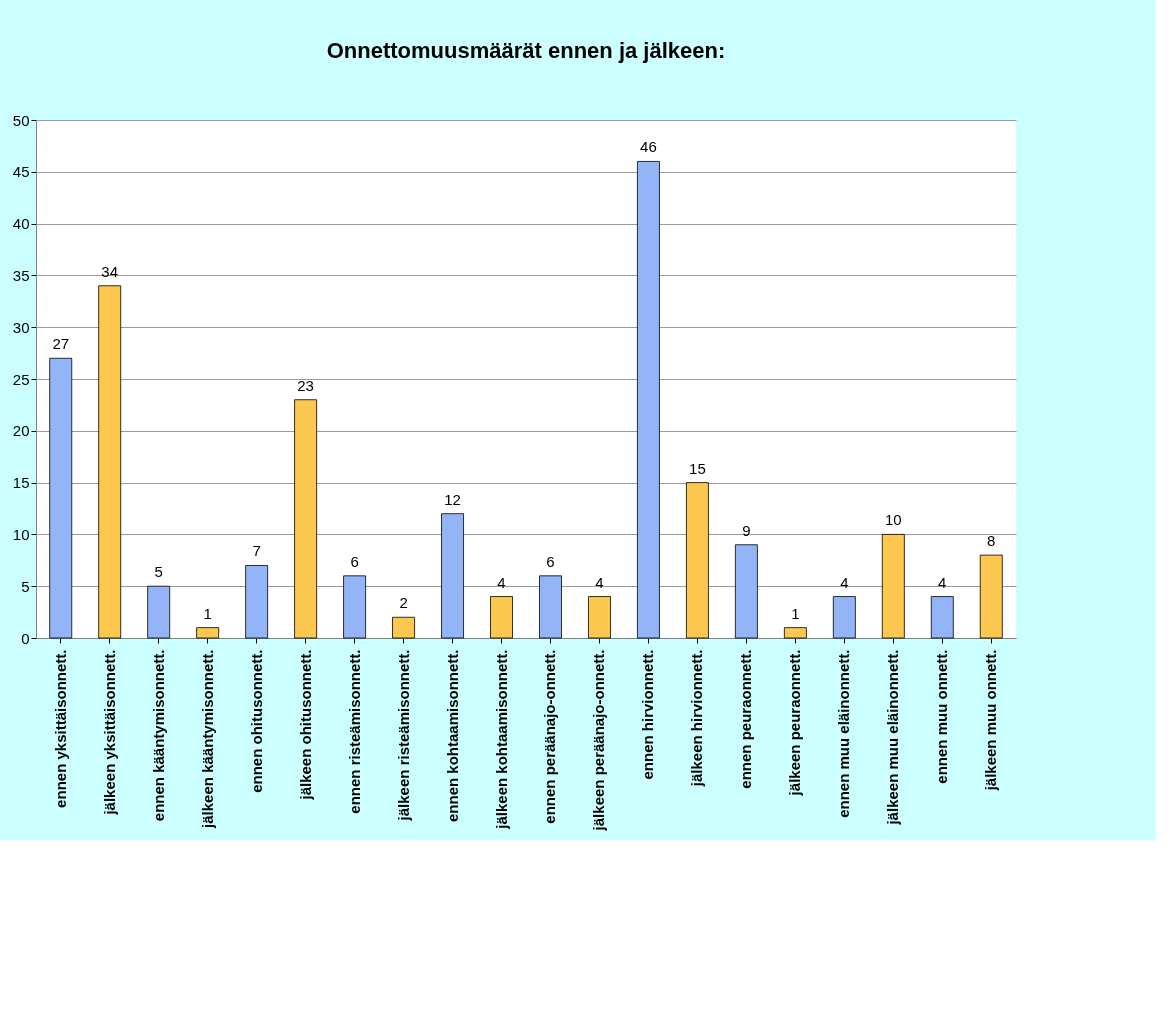  What do you see at coordinates (110, 271) in the screenshot?
I see `data-label: 34` at bounding box center [110, 271].